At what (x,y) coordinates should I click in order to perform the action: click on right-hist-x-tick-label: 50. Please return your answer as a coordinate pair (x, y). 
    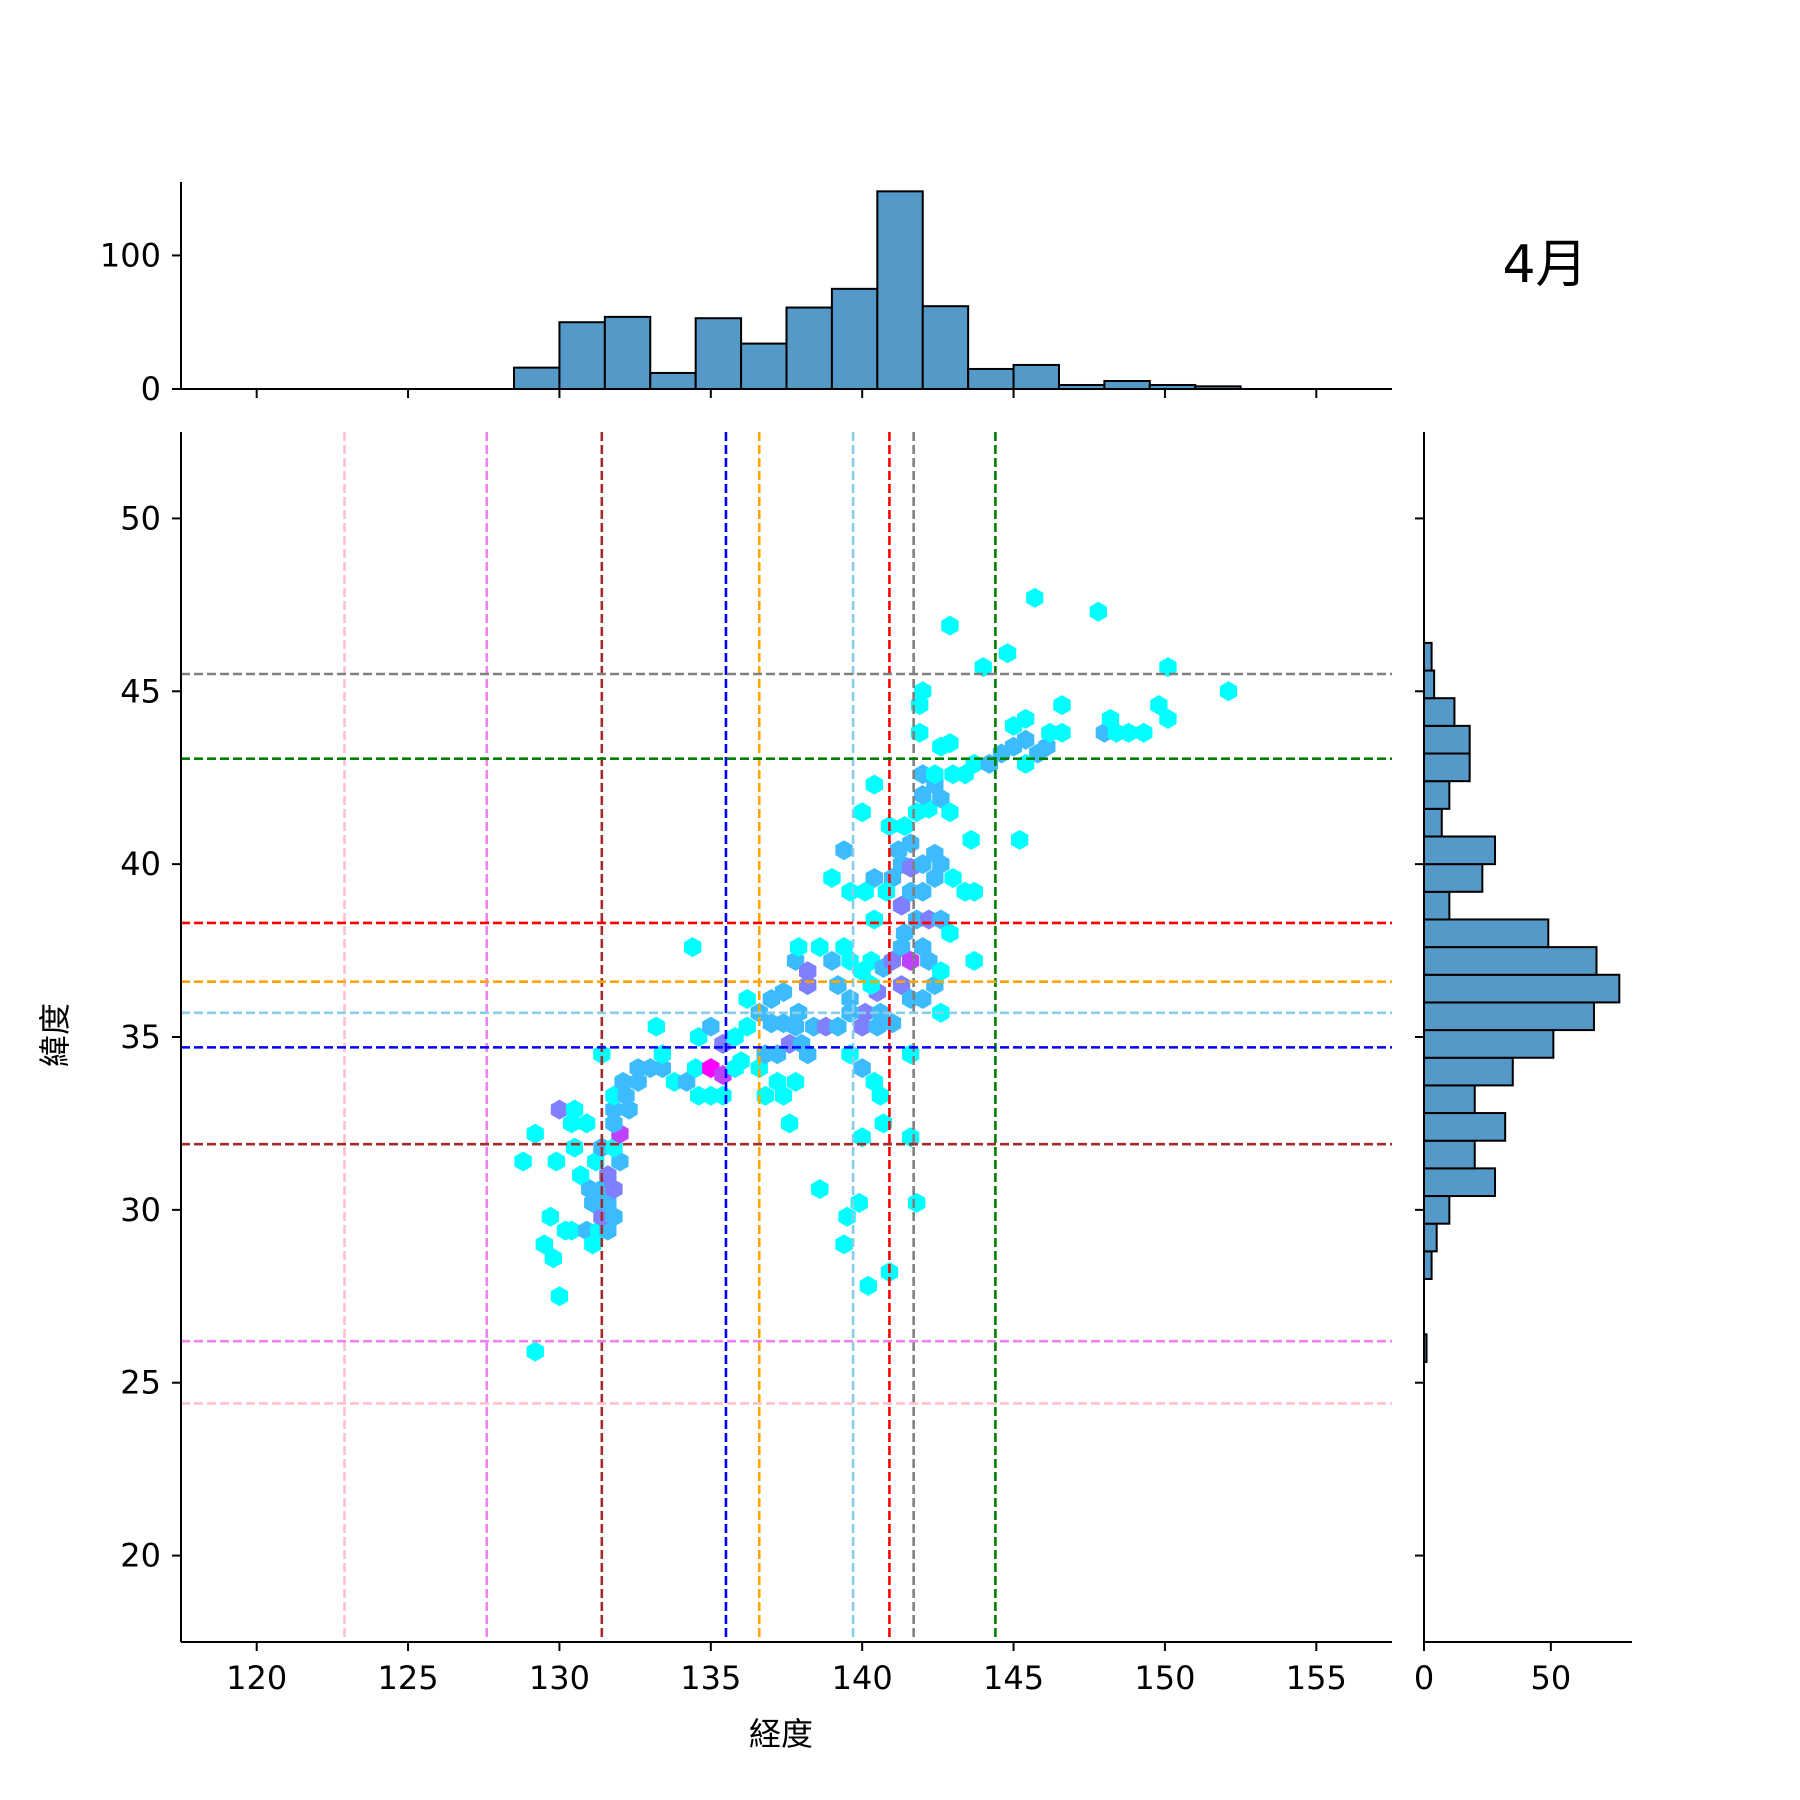
    Looking at the image, I should click on (1550, 1678).